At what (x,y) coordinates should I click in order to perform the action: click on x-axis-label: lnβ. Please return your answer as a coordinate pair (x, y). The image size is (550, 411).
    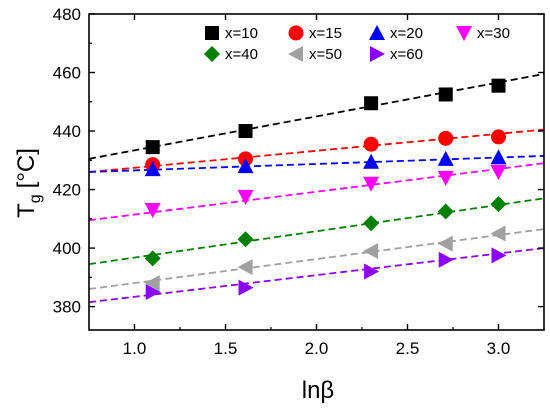
    Looking at the image, I should click on (318, 390).